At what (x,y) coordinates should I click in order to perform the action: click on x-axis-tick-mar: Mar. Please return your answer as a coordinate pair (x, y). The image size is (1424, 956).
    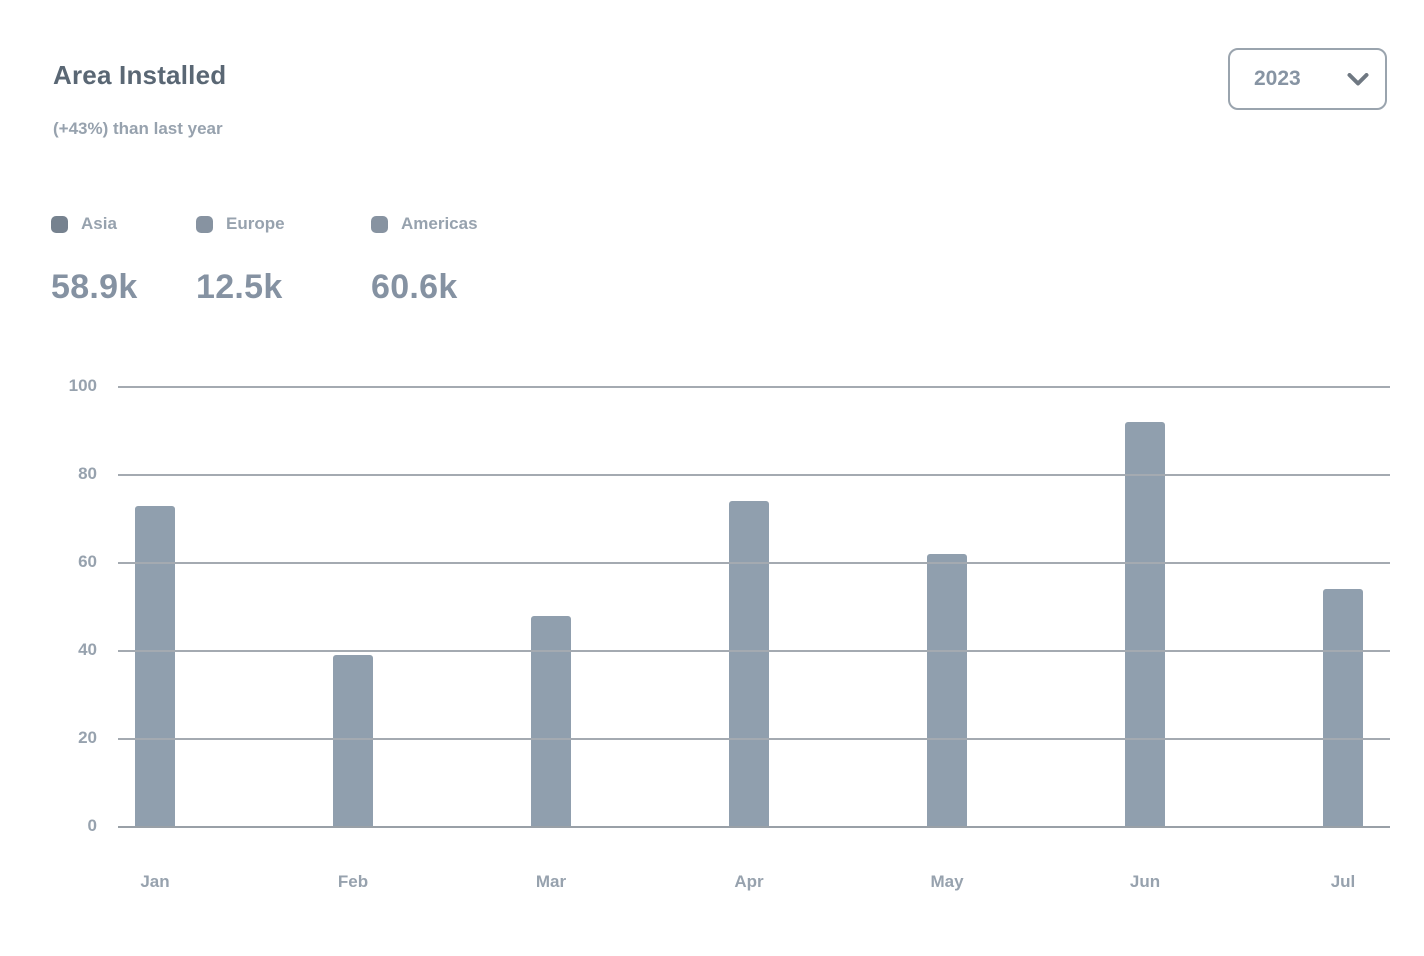
    Looking at the image, I should click on (551, 881).